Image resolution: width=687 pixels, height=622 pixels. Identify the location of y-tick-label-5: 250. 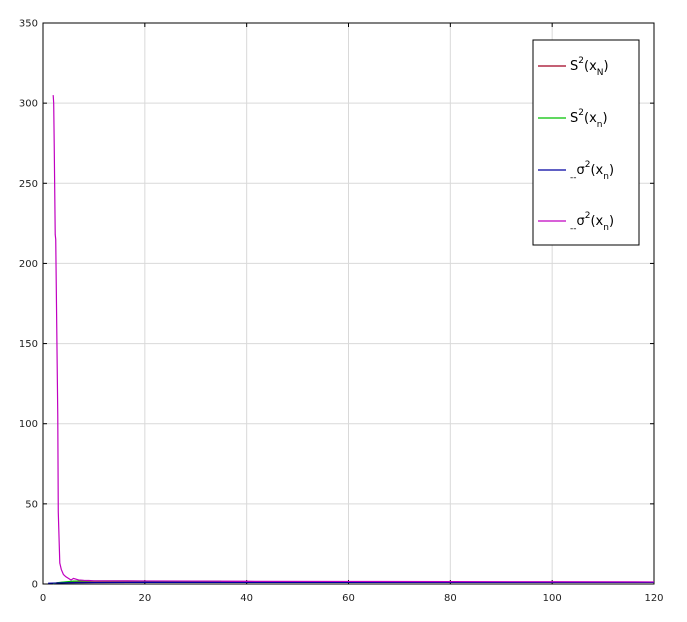
(28, 184).